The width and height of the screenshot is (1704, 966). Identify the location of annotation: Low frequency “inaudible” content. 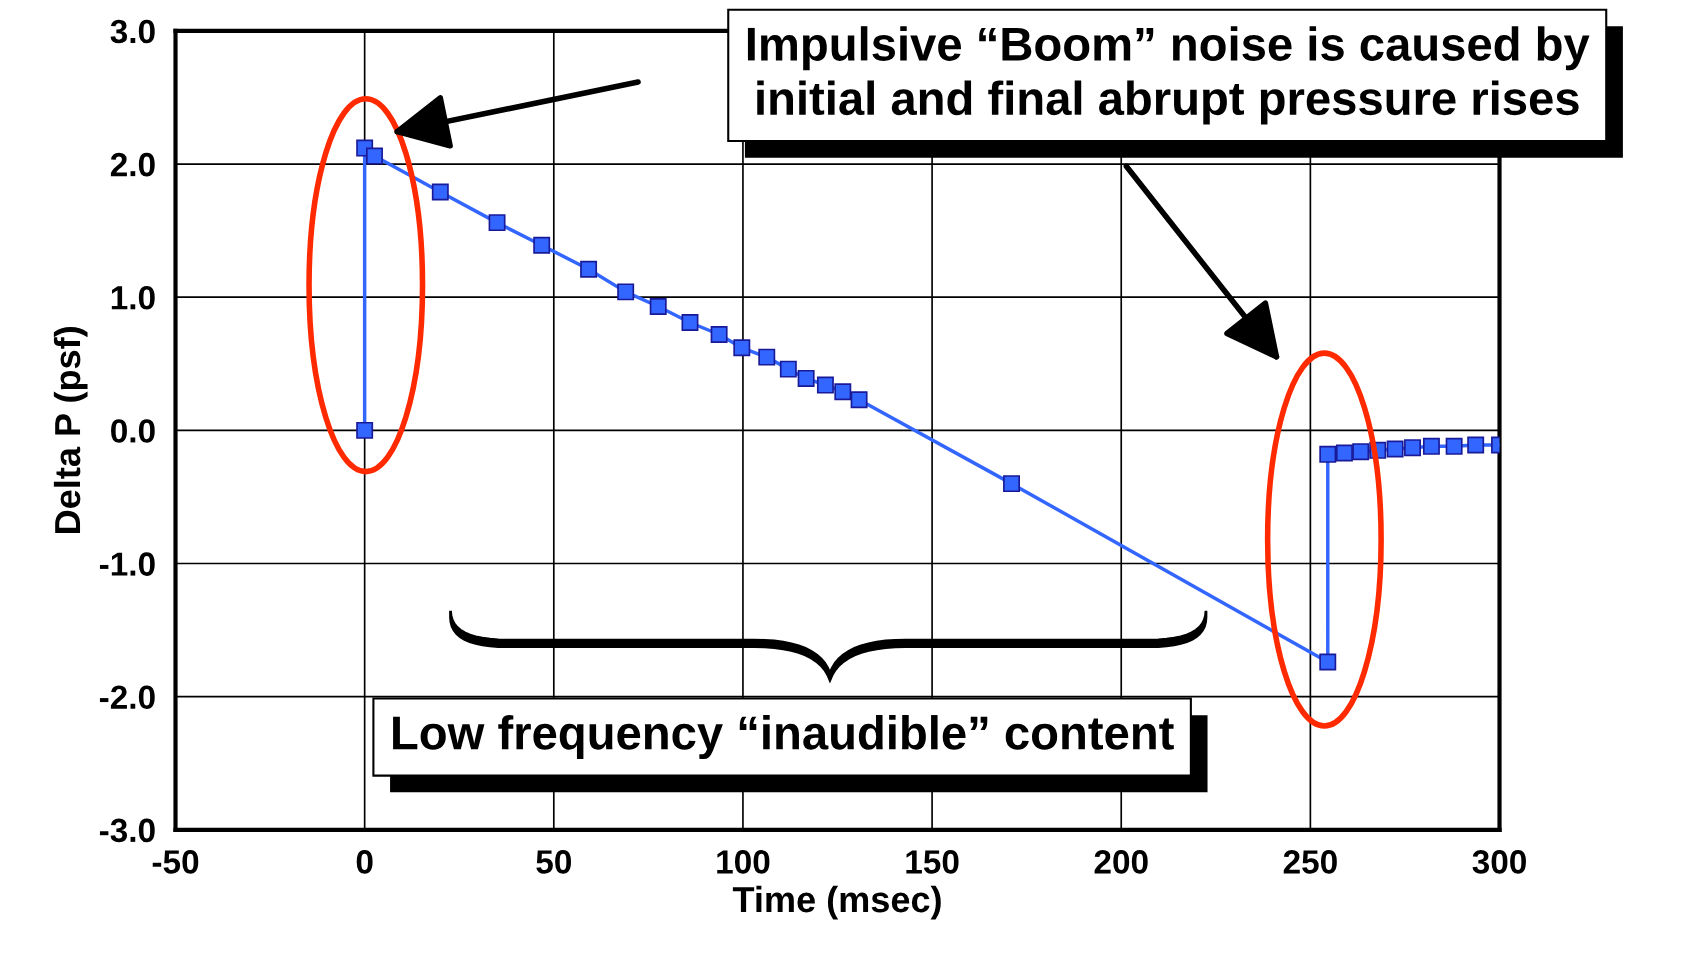
(783, 737).